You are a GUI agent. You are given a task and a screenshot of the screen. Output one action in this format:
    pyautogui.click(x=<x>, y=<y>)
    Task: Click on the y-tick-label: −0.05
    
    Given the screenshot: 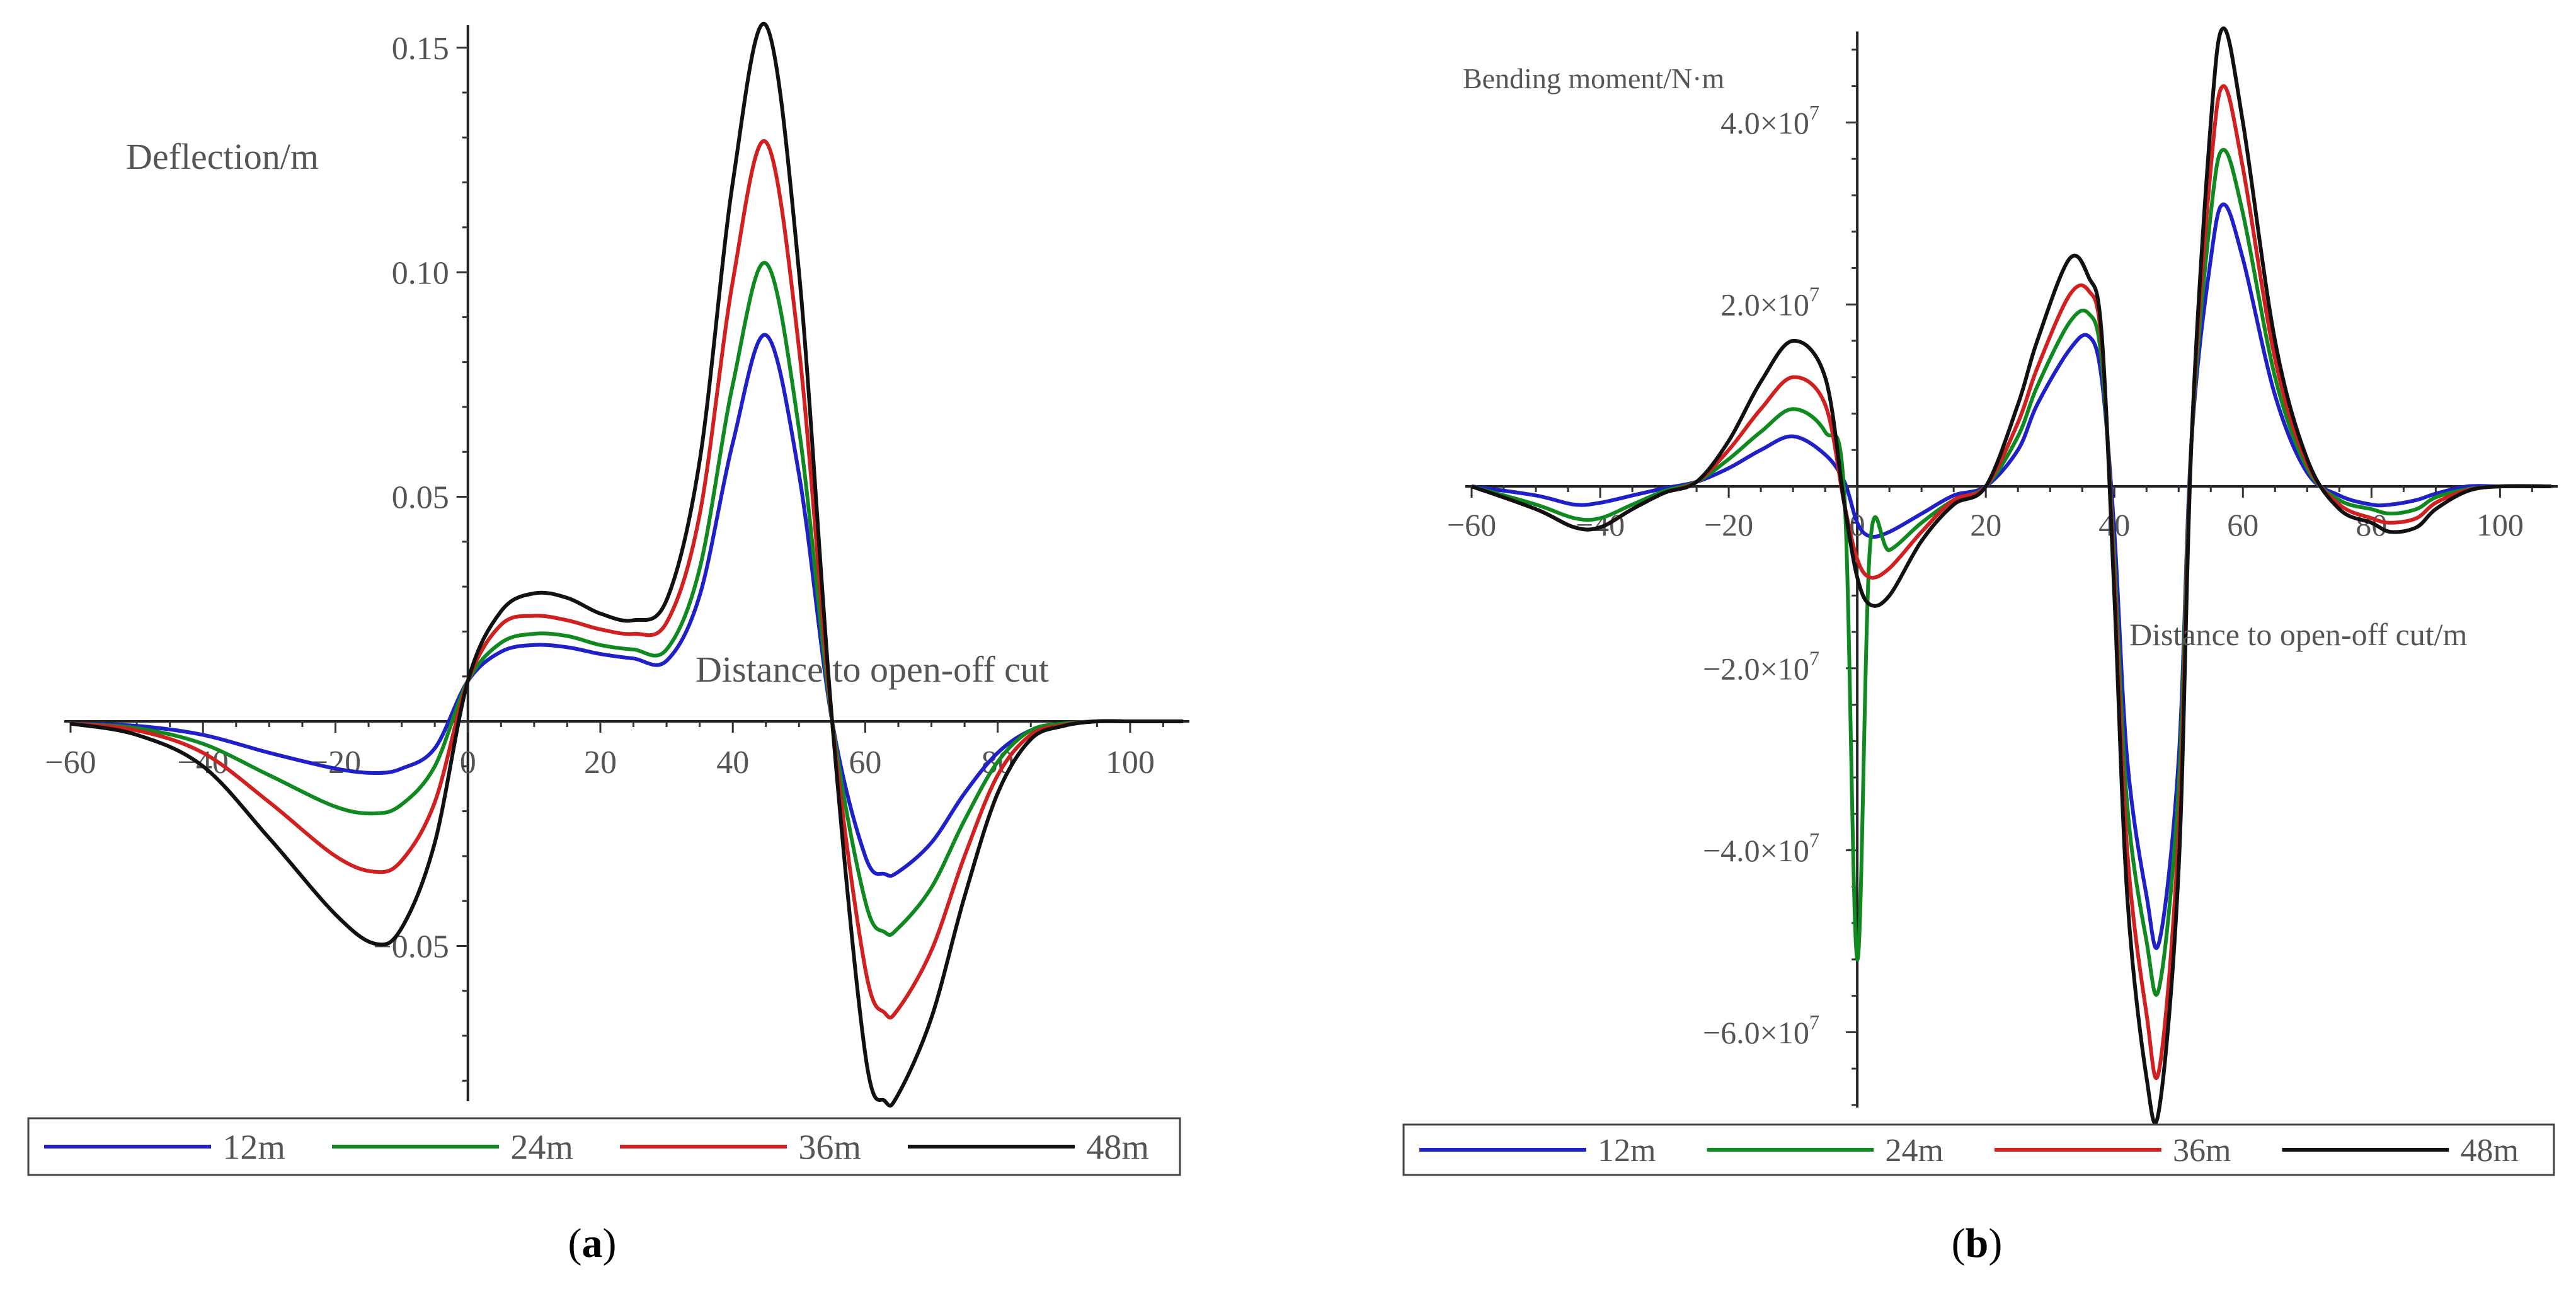 What is the action you would take?
    pyautogui.click(x=411, y=947)
    